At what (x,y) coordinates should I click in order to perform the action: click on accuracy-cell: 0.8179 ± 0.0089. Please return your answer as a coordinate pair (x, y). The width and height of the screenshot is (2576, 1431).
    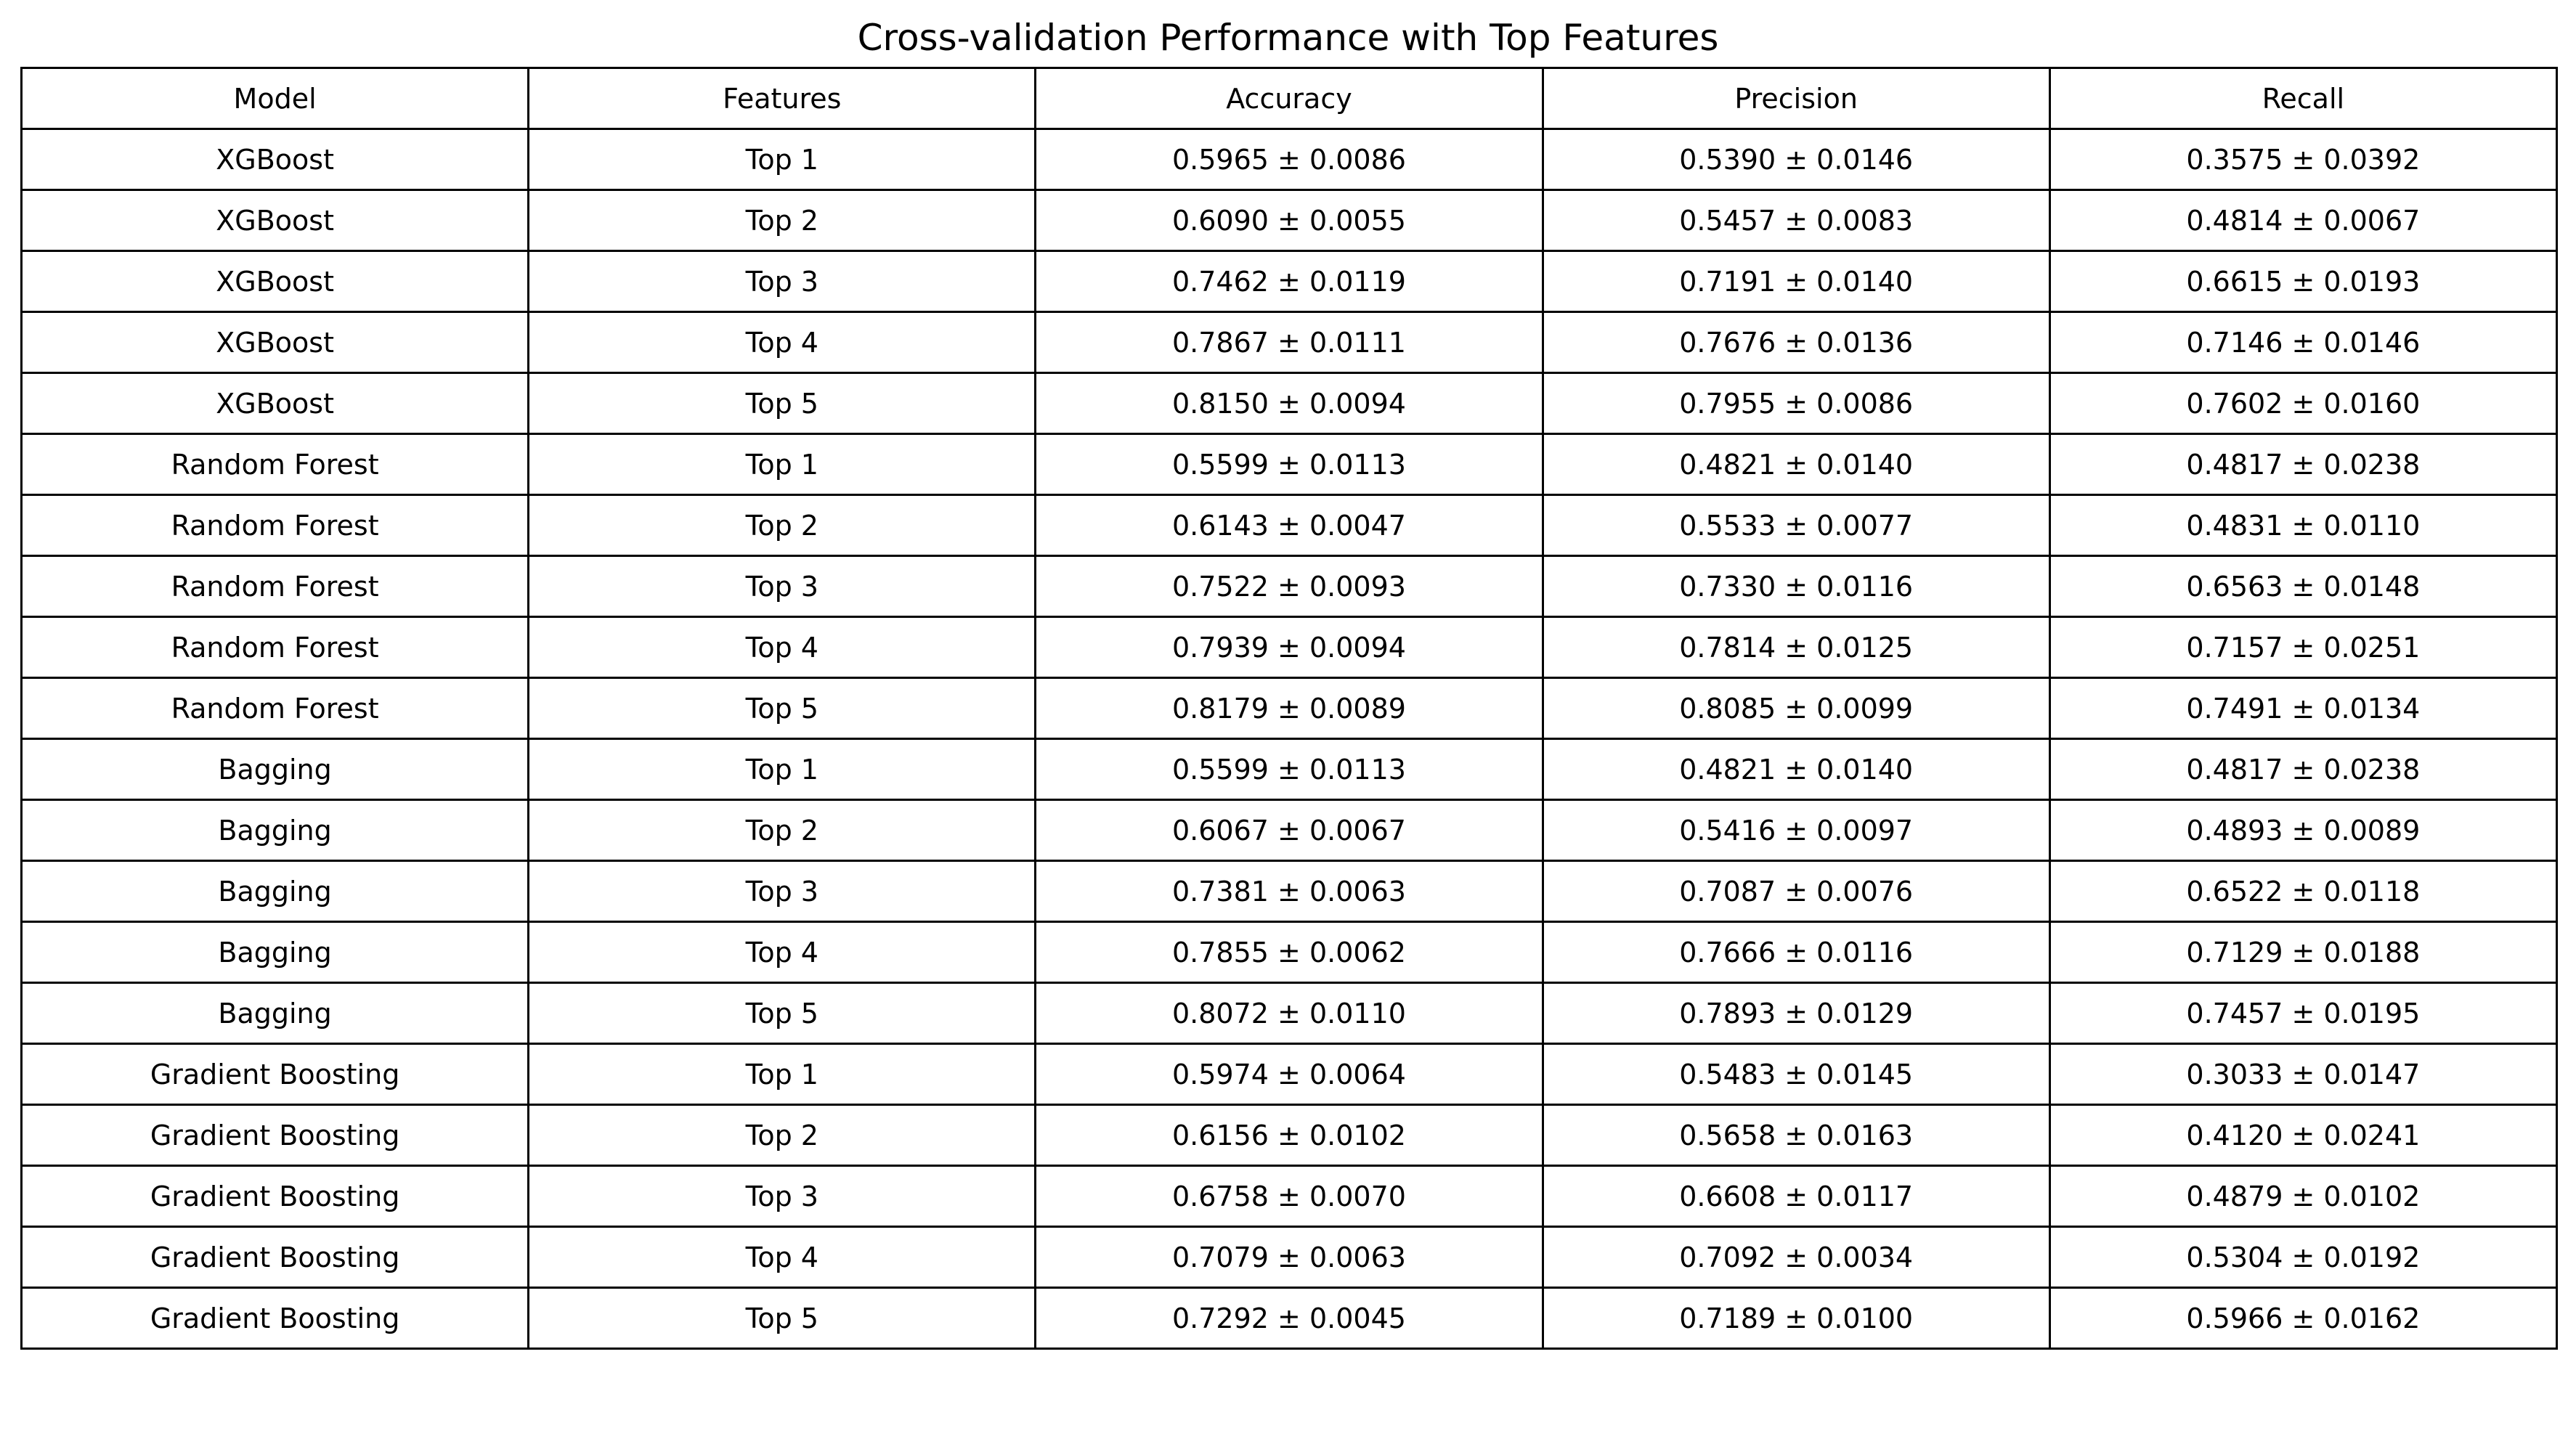
    Looking at the image, I should click on (1289, 708).